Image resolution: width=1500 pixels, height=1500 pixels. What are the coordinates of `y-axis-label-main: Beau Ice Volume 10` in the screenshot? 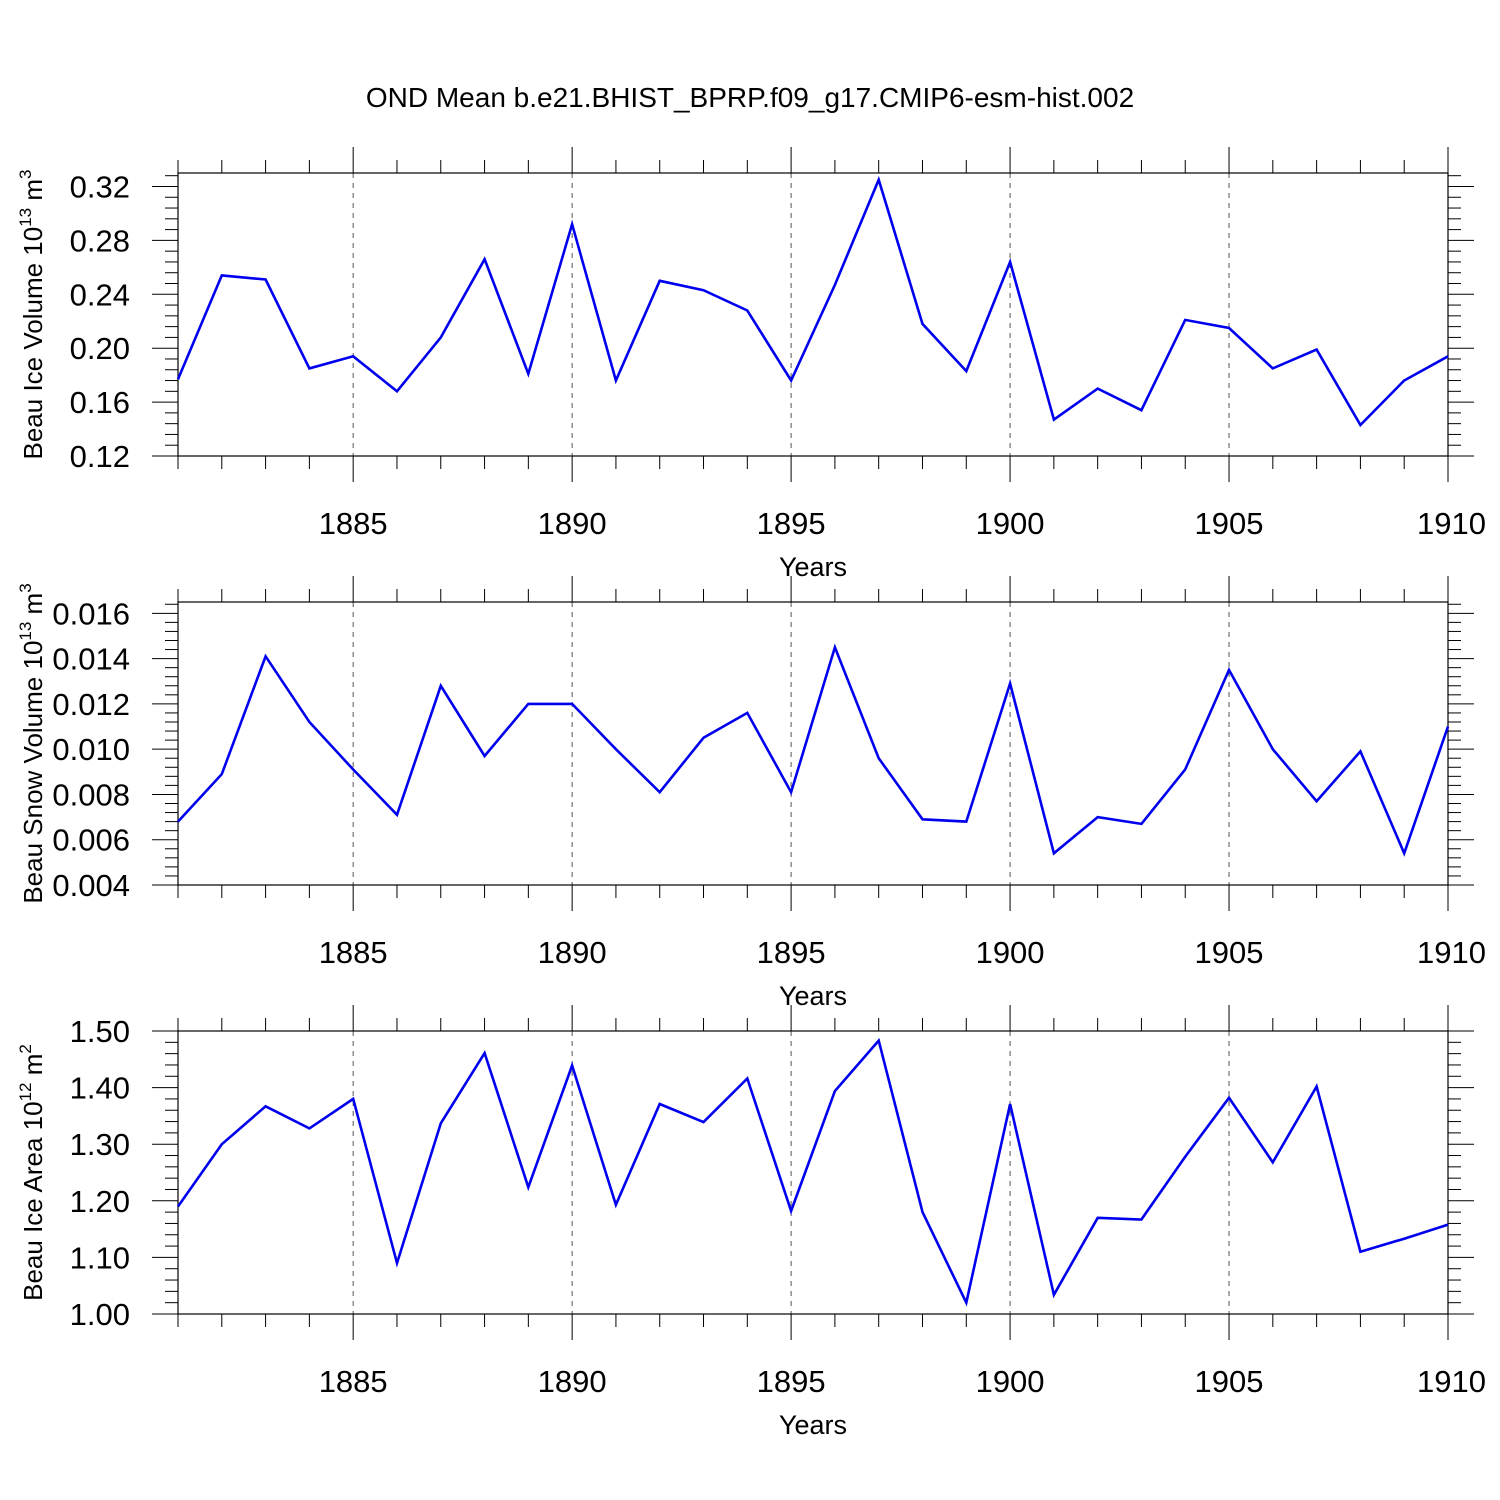 It's located at (33, 343).